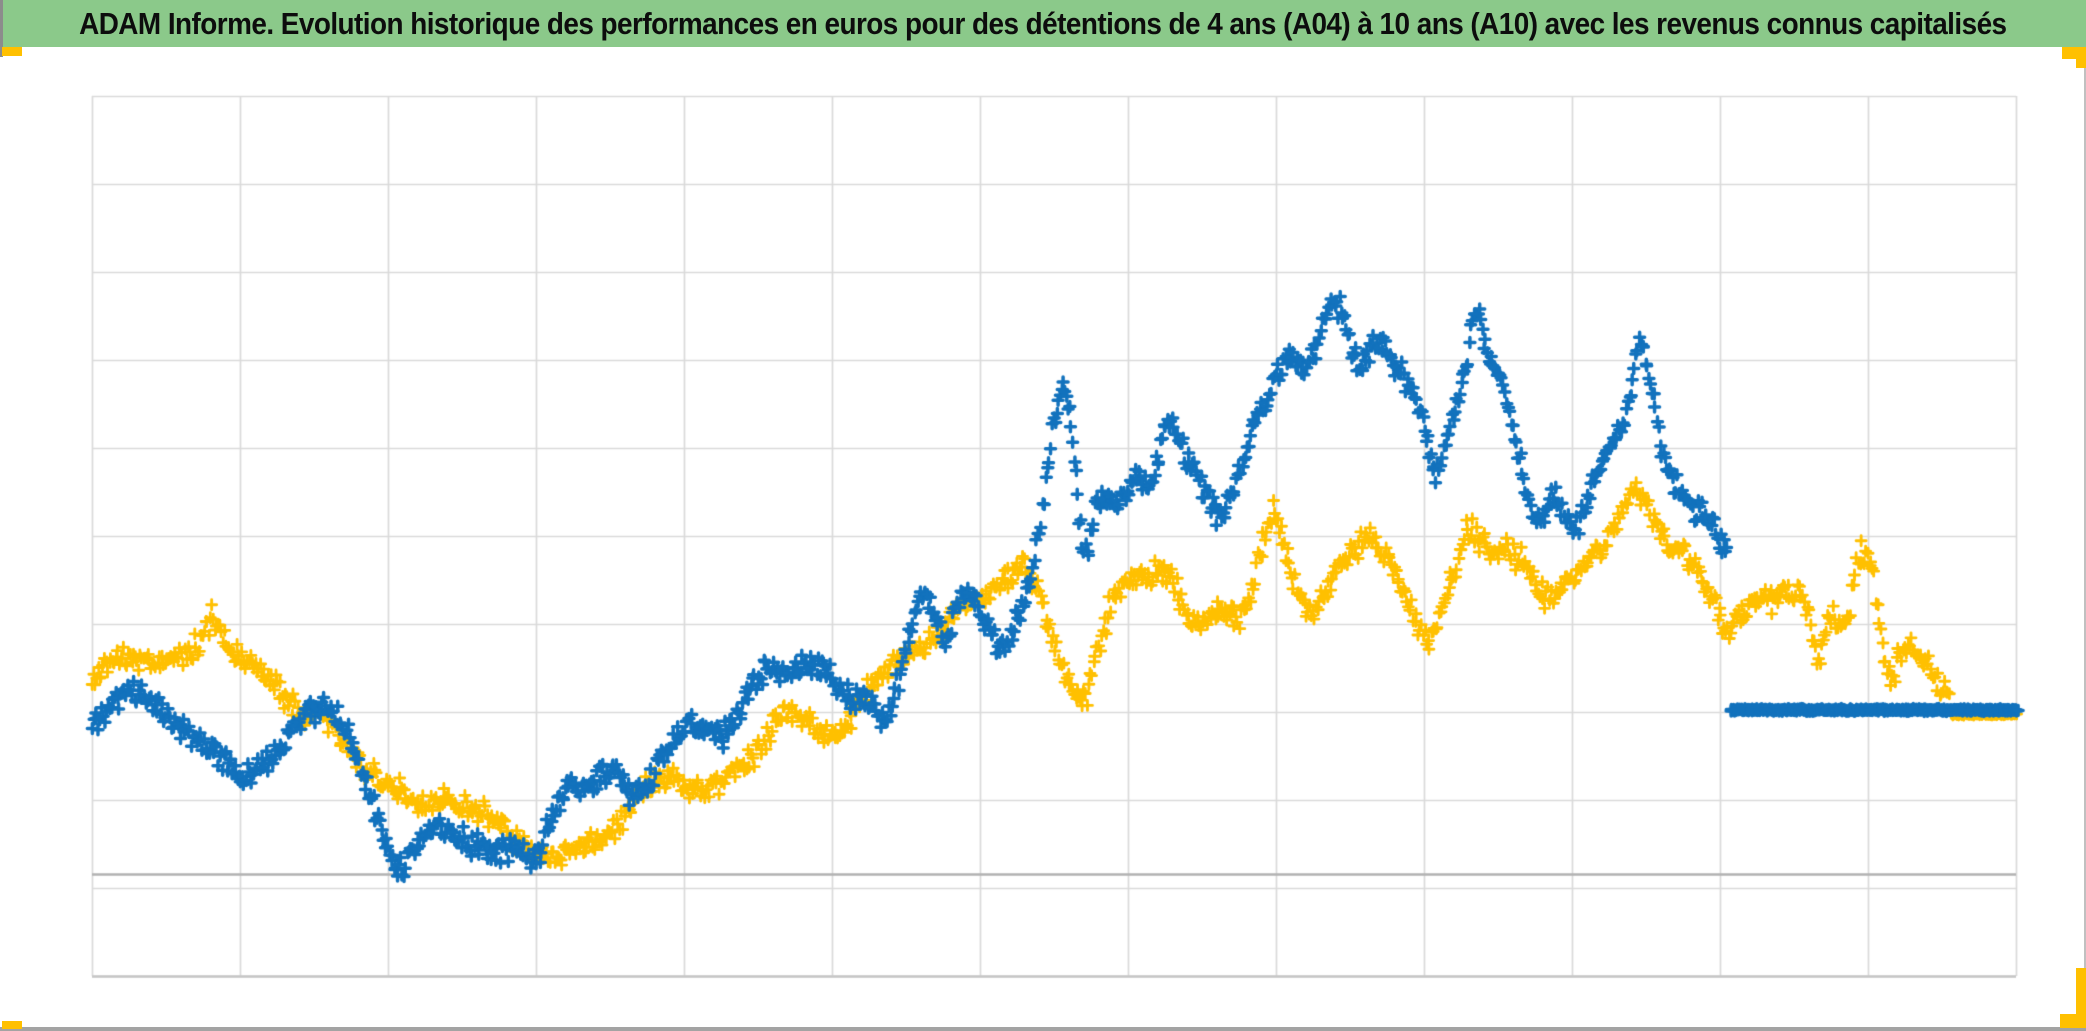  What do you see at coordinates (2085, 545) in the screenshot?
I see `right-edge-border` at bounding box center [2085, 545].